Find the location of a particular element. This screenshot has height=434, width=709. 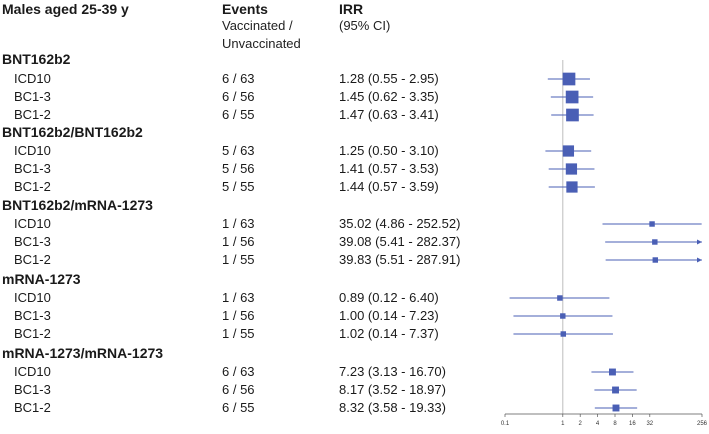

row-irr: 8.32 (3.58 - 19.33) is located at coordinates (392, 407).